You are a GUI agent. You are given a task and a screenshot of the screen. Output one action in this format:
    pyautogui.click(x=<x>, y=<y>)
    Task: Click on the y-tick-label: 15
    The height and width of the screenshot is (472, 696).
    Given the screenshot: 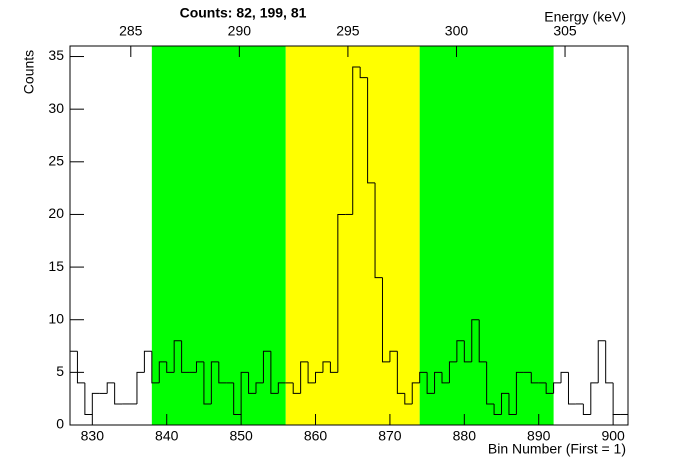 What is the action you would take?
    pyautogui.click(x=56, y=266)
    